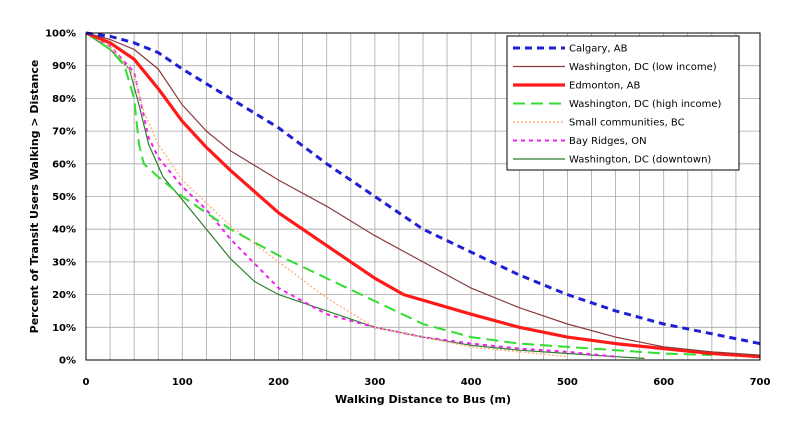 The height and width of the screenshot is (437, 800). What do you see at coordinates (627, 123) in the screenshot?
I see `legend-label-small-communities-bc: Small communities, BC` at bounding box center [627, 123].